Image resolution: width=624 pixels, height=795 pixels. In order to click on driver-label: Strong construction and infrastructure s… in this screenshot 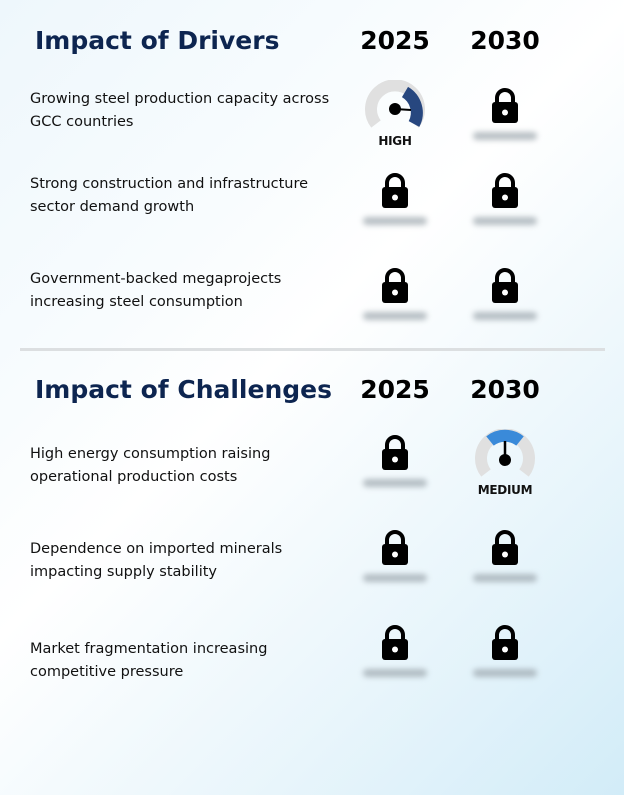, I will do `click(169, 195)`.